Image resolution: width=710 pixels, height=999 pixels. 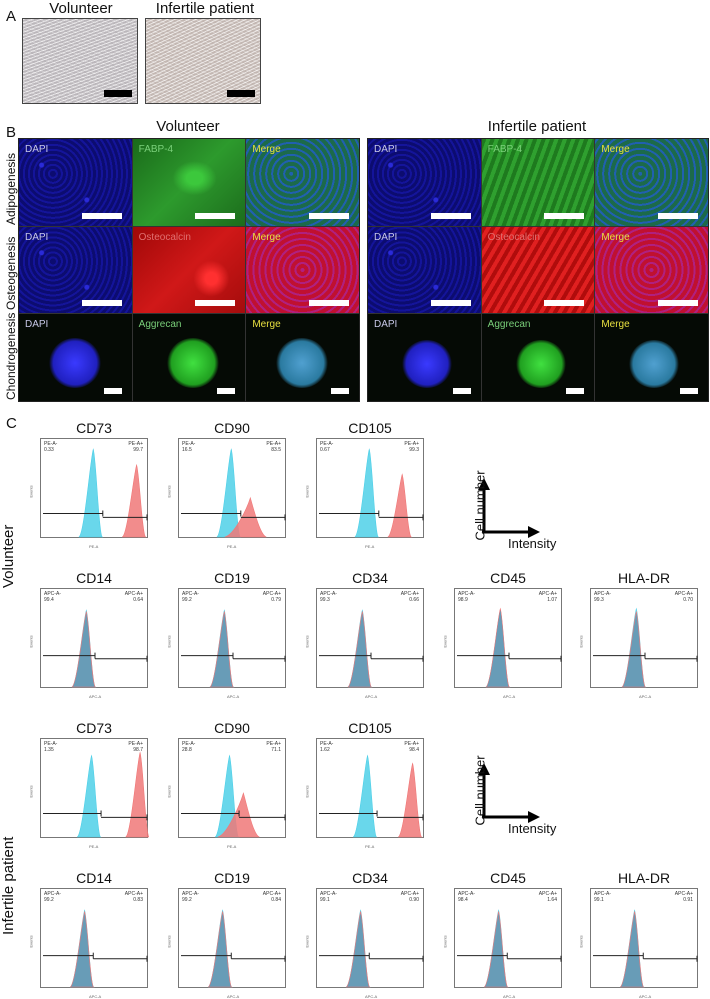 What do you see at coordinates (409, 897) in the screenshot?
I see `gate-positive-label: APC-A+ 0.90` at bounding box center [409, 897].